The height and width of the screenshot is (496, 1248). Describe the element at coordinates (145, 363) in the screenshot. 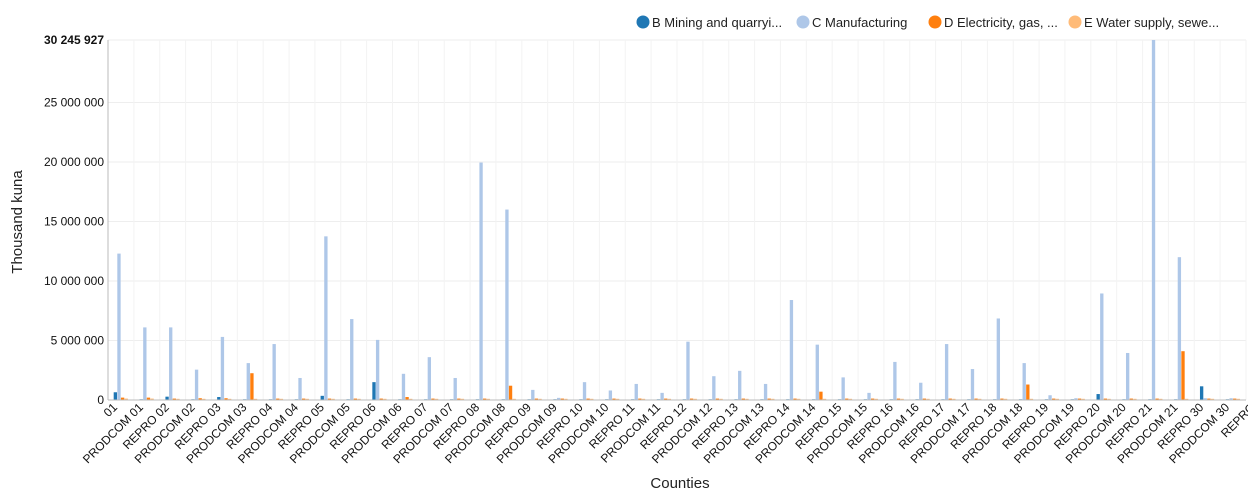

I see `bar: 01 REPRO — C Manufacturing: 6100000` at that location.